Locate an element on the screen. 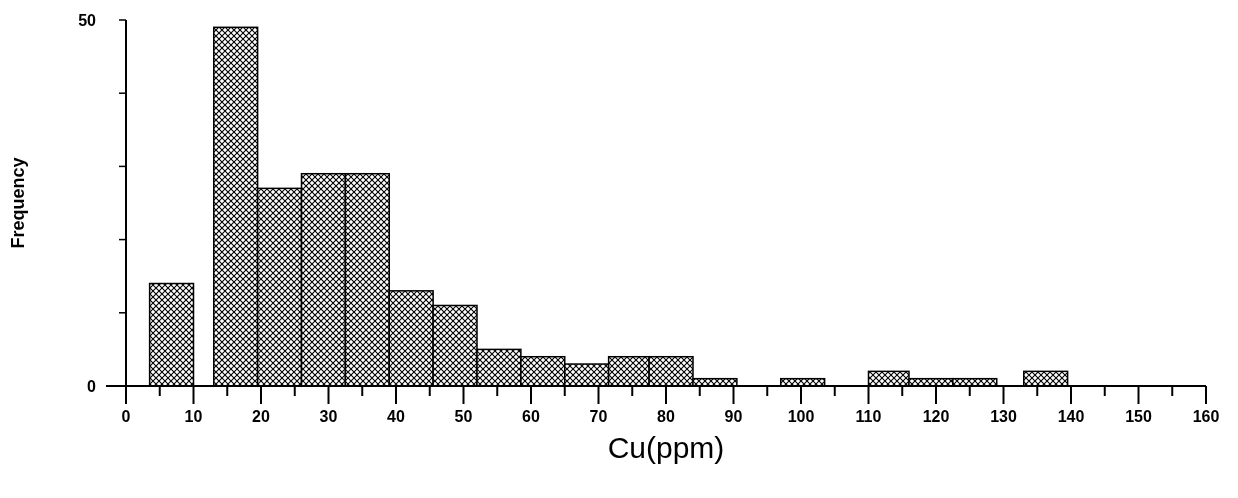 This screenshot has height=498, width=1238. x-tick-label: 160 is located at coordinates (1206, 416).